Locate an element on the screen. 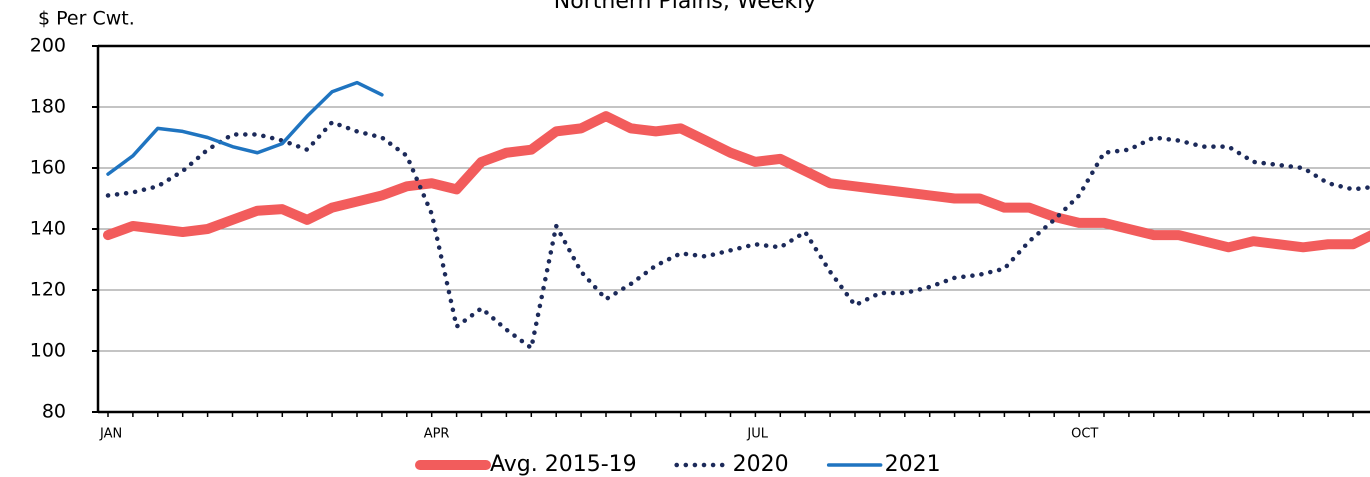  y-tick-label: 160 is located at coordinates (48, 168).